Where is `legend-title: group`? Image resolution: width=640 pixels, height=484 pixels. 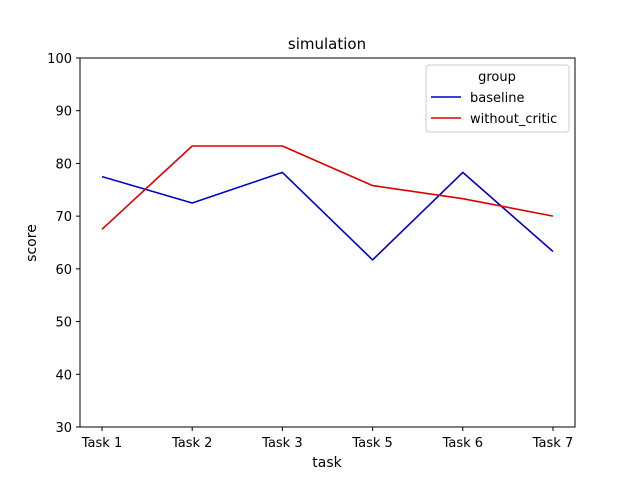
legend-title: group is located at coordinates (497, 77).